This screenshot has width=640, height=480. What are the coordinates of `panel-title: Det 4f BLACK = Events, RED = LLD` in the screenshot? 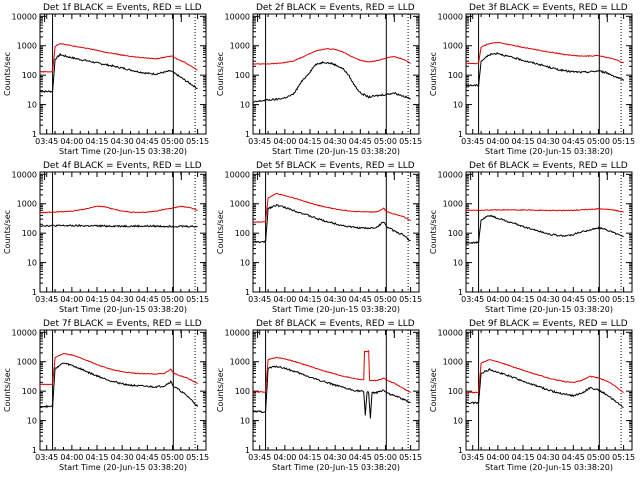 It's located at (122, 166).